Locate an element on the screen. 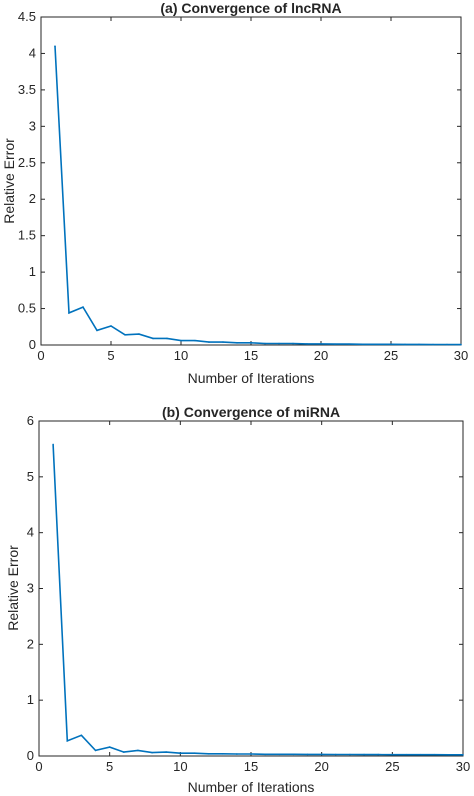 The width and height of the screenshot is (474, 796). y-tick-label: 2.5 is located at coordinates (27, 162).